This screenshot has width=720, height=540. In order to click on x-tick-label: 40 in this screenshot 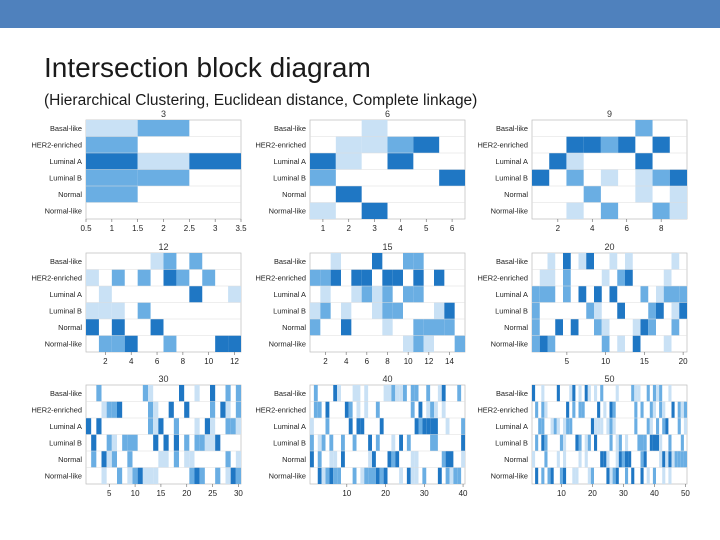, I will do `click(654, 493)`.